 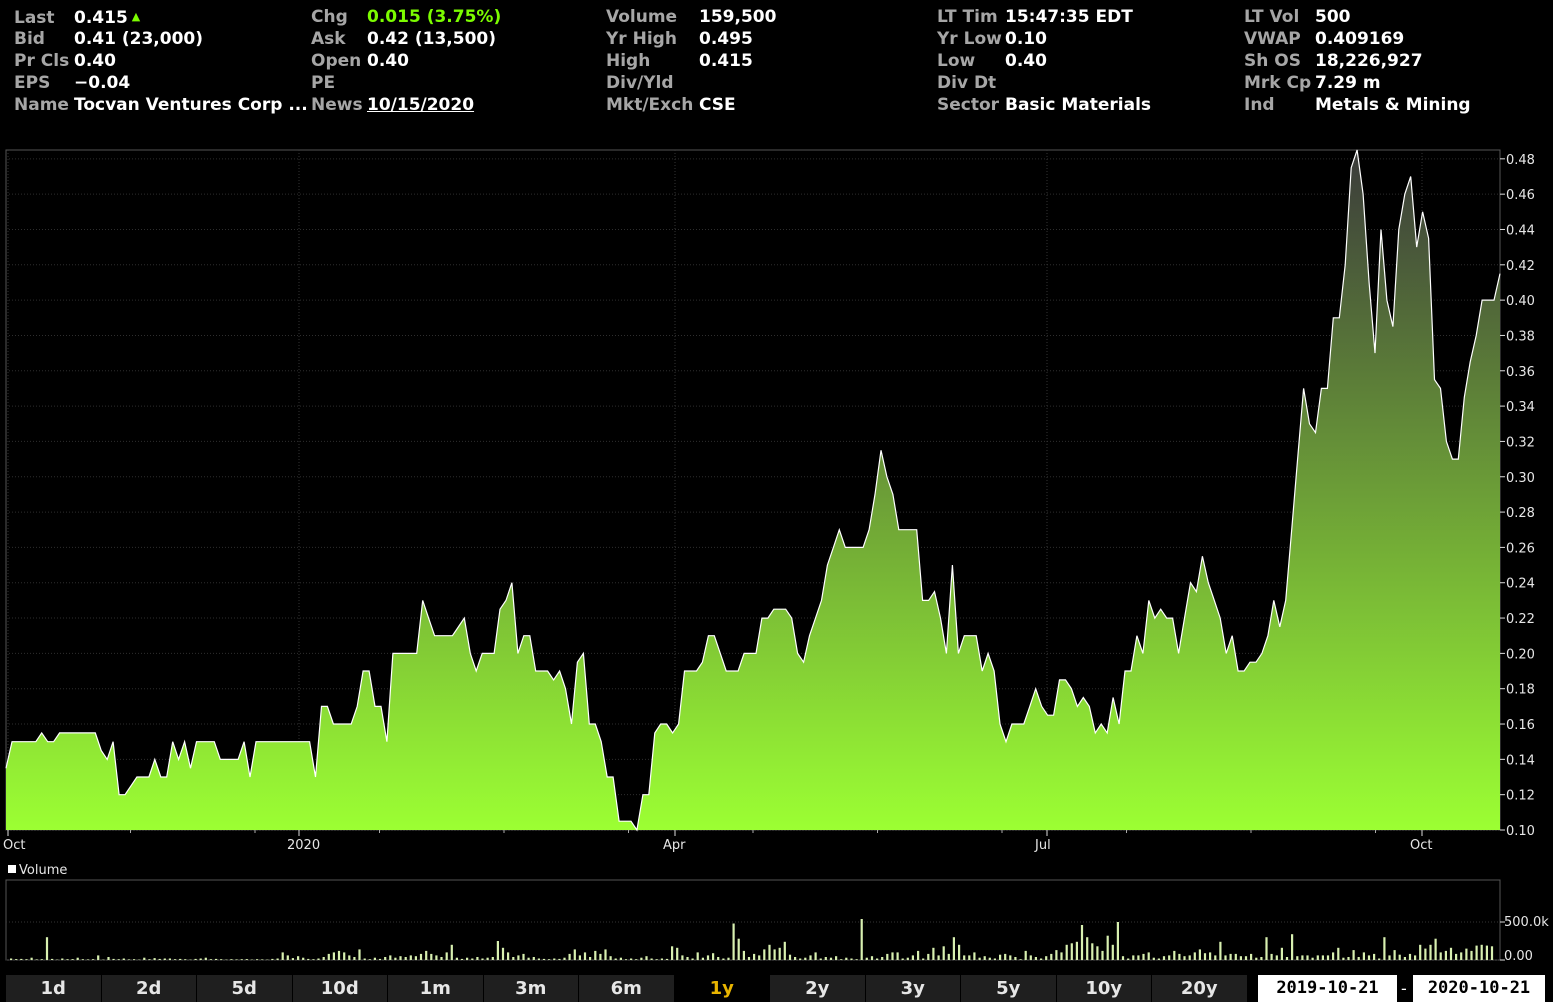 I want to click on range-button-3m: 3m, so click(x=531, y=988).